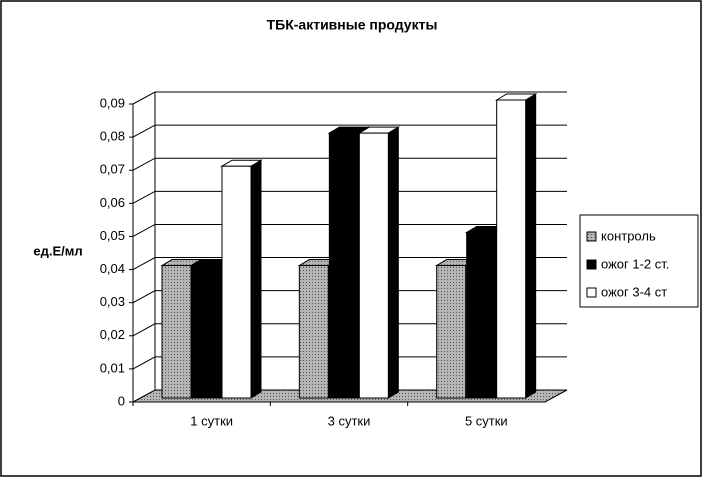 The width and height of the screenshot is (703, 478). What do you see at coordinates (112, 202) in the screenshot?
I see `y-tick-label: 0,06` at bounding box center [112, 202].